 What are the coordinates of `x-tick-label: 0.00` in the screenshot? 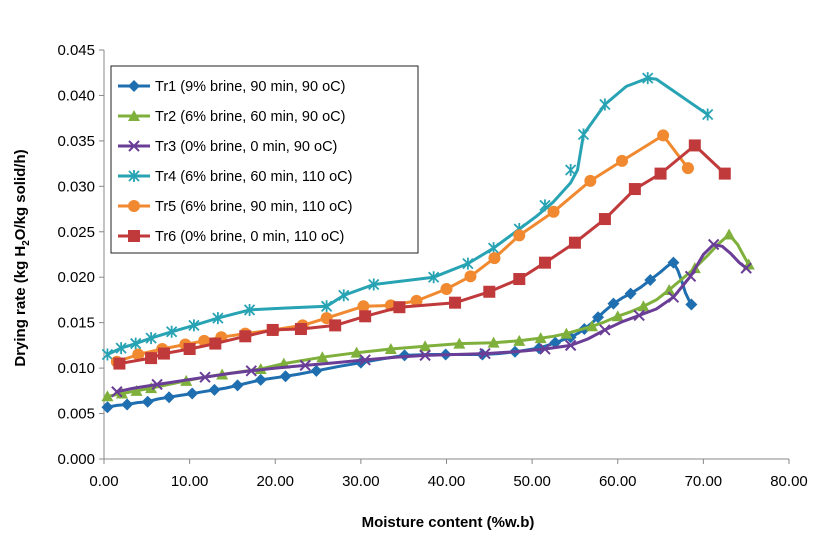 It's located at (103, 481).